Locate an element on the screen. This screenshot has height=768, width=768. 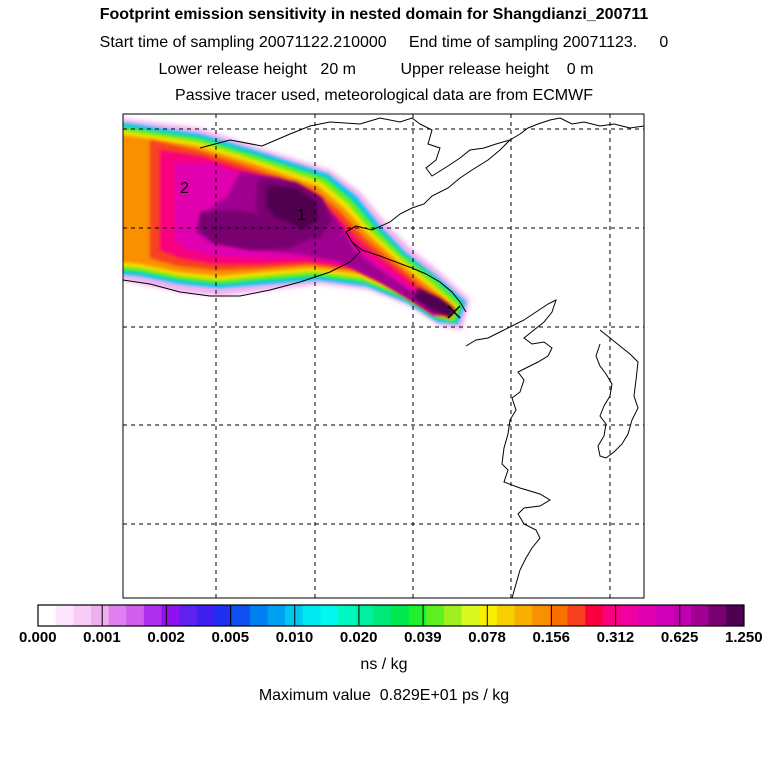
colorbar-ticks is located at coordinates (391, 615).